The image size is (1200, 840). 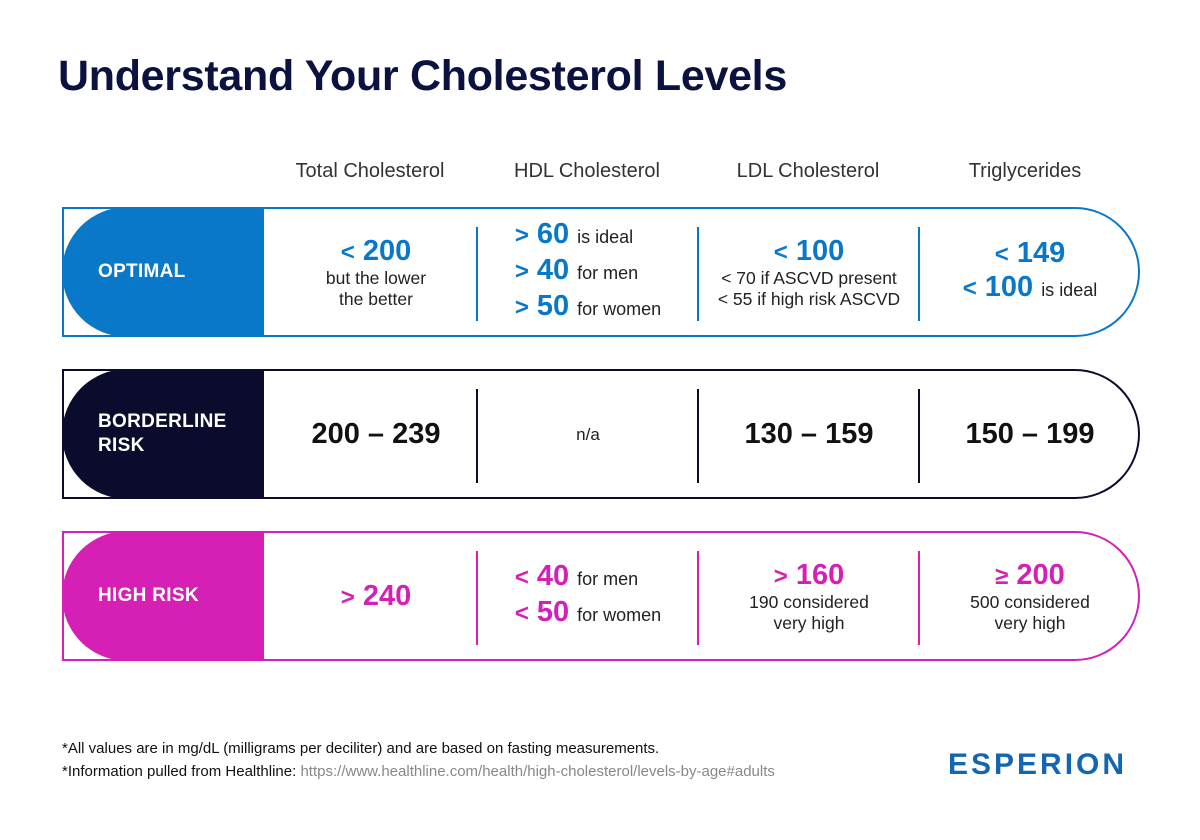 What do you see at coordinates (820, 575) in the screenshot?
I see `value: 160` at bounding box center [820, 575].